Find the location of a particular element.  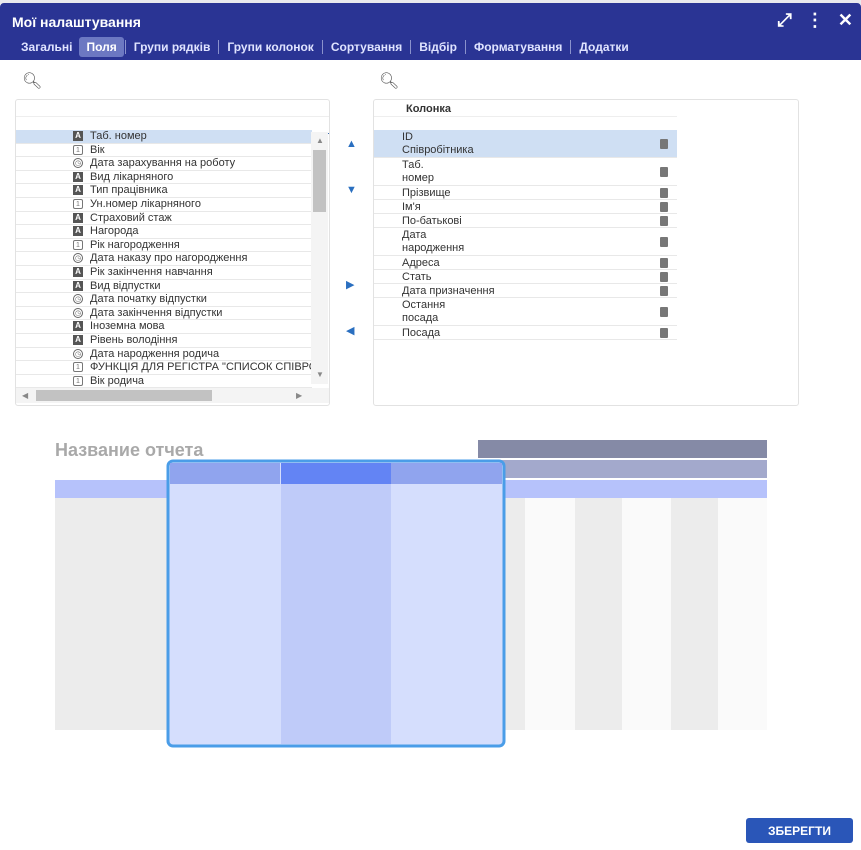

field-list-item: A Вид лікарняного is located at coordinates (164, 178).